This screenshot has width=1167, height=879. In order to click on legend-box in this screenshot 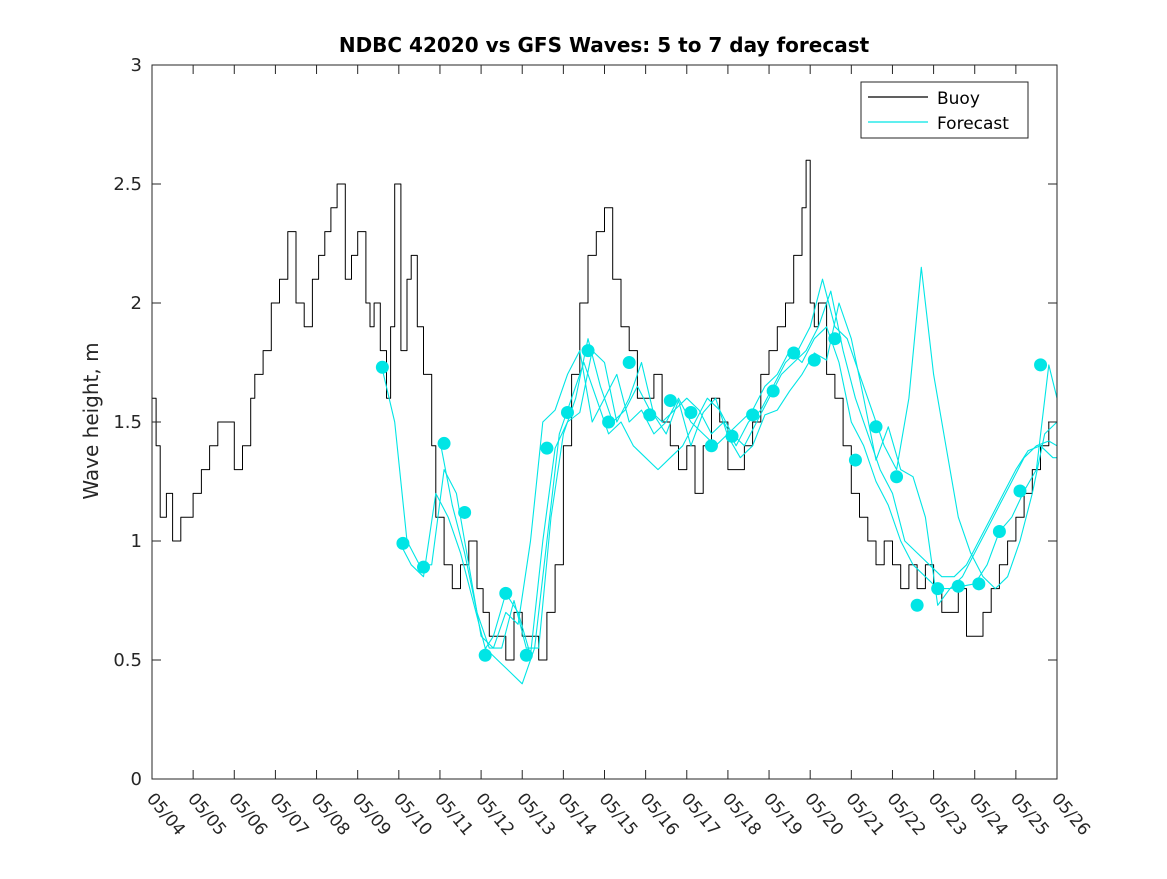, I will do `click(944, 110)`.